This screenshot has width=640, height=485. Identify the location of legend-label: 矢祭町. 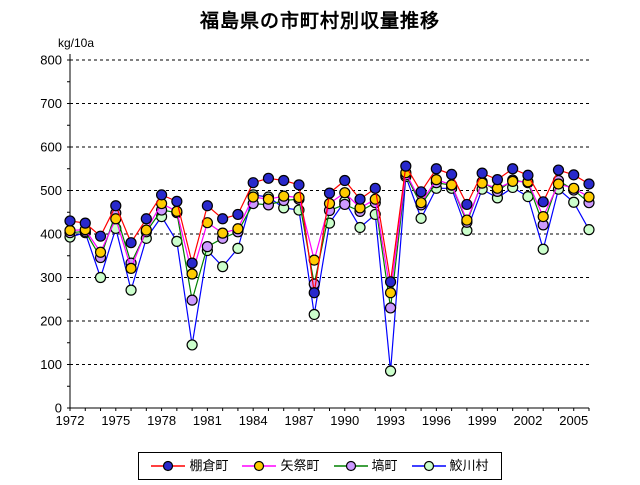
(300, 465).